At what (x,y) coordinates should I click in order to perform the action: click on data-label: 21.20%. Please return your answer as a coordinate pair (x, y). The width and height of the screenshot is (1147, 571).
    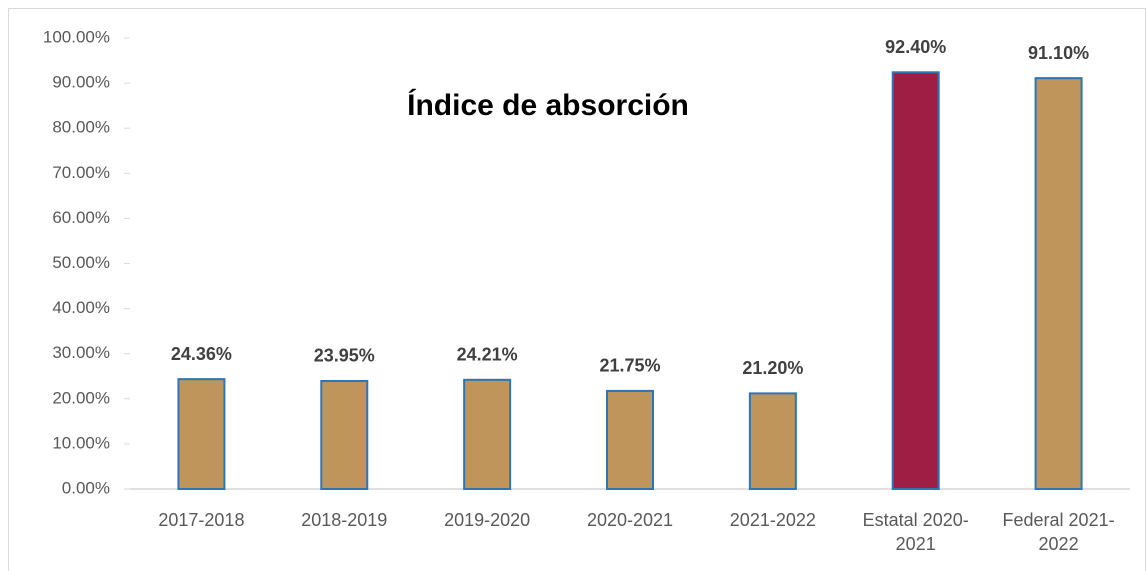
    Looking at the image, I should click on (772, 368).